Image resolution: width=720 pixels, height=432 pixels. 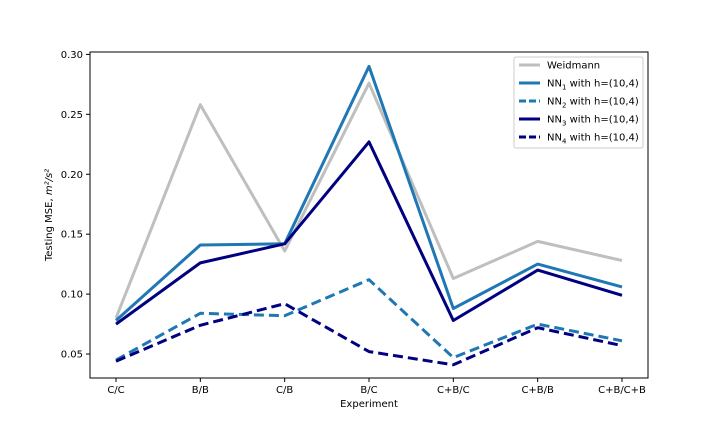 I want to click on legend-label: Weidmann, so click(x=573, y=66).